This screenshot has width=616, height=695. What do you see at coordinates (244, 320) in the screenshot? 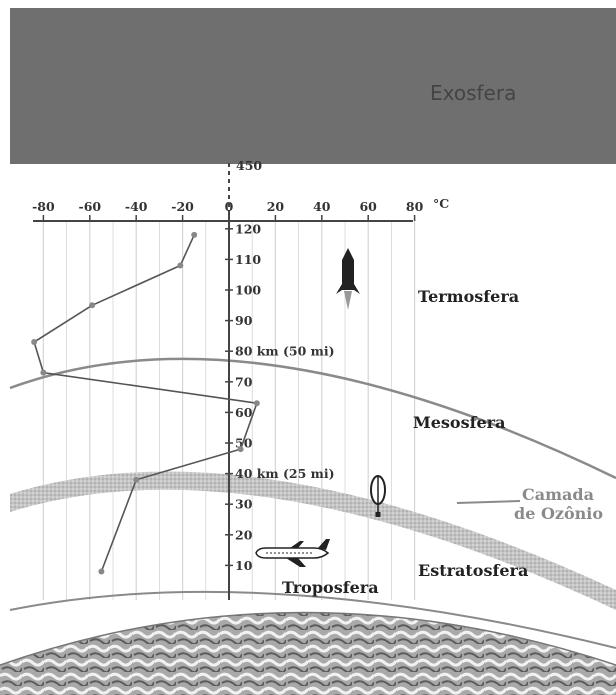
I see `altitude-tick-label: 90` at bounding box center [244, 320].